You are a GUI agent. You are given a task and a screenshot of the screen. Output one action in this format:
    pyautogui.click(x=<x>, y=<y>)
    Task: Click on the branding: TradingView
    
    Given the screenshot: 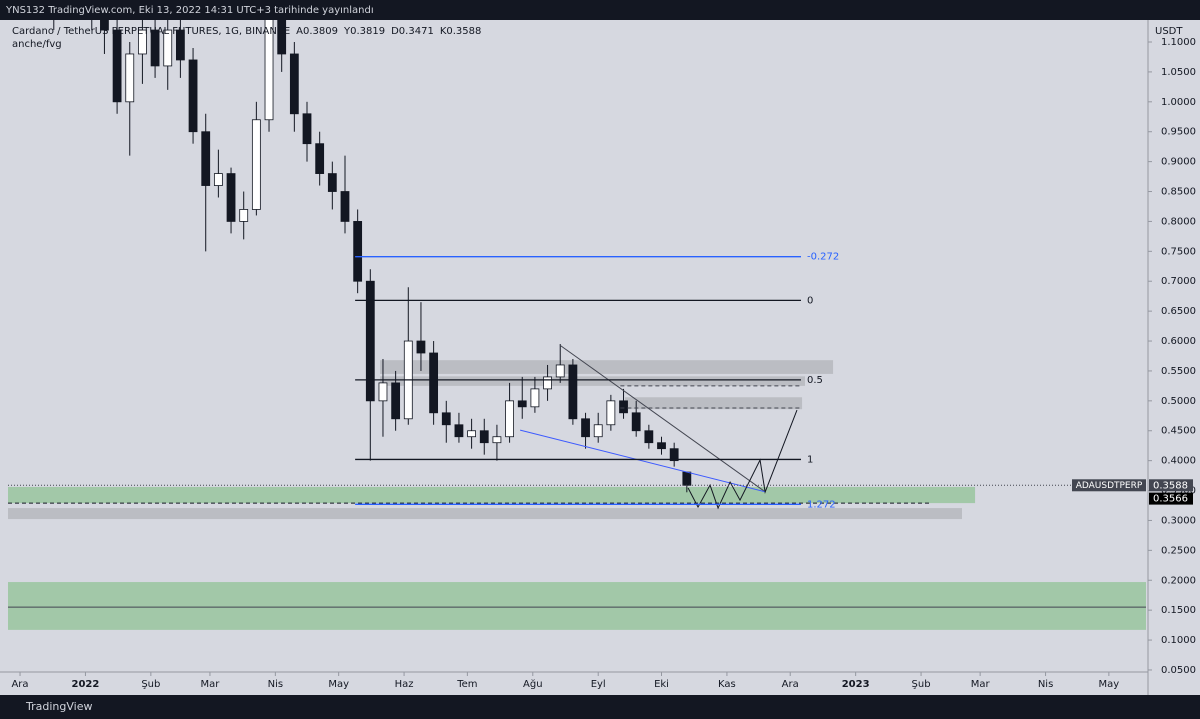 What is the action you would take?
    pyautogui.click(x=58, y=706)
    